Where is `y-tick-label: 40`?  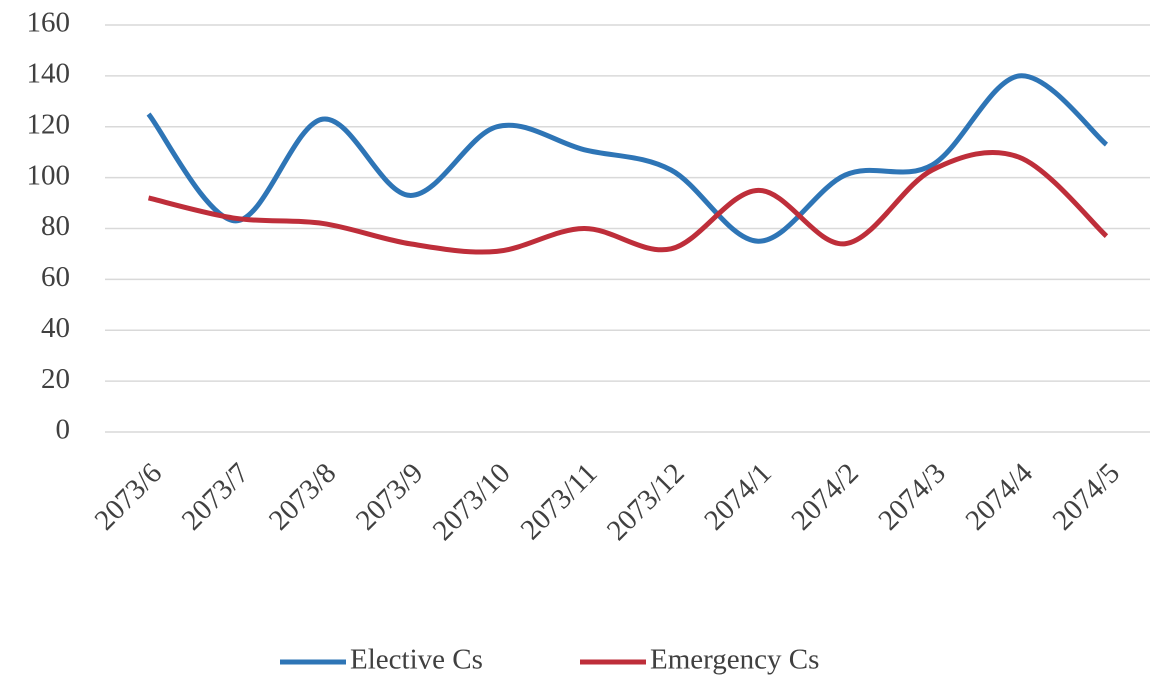
y-tick-label: 40 is located at coordinates (55, 328).